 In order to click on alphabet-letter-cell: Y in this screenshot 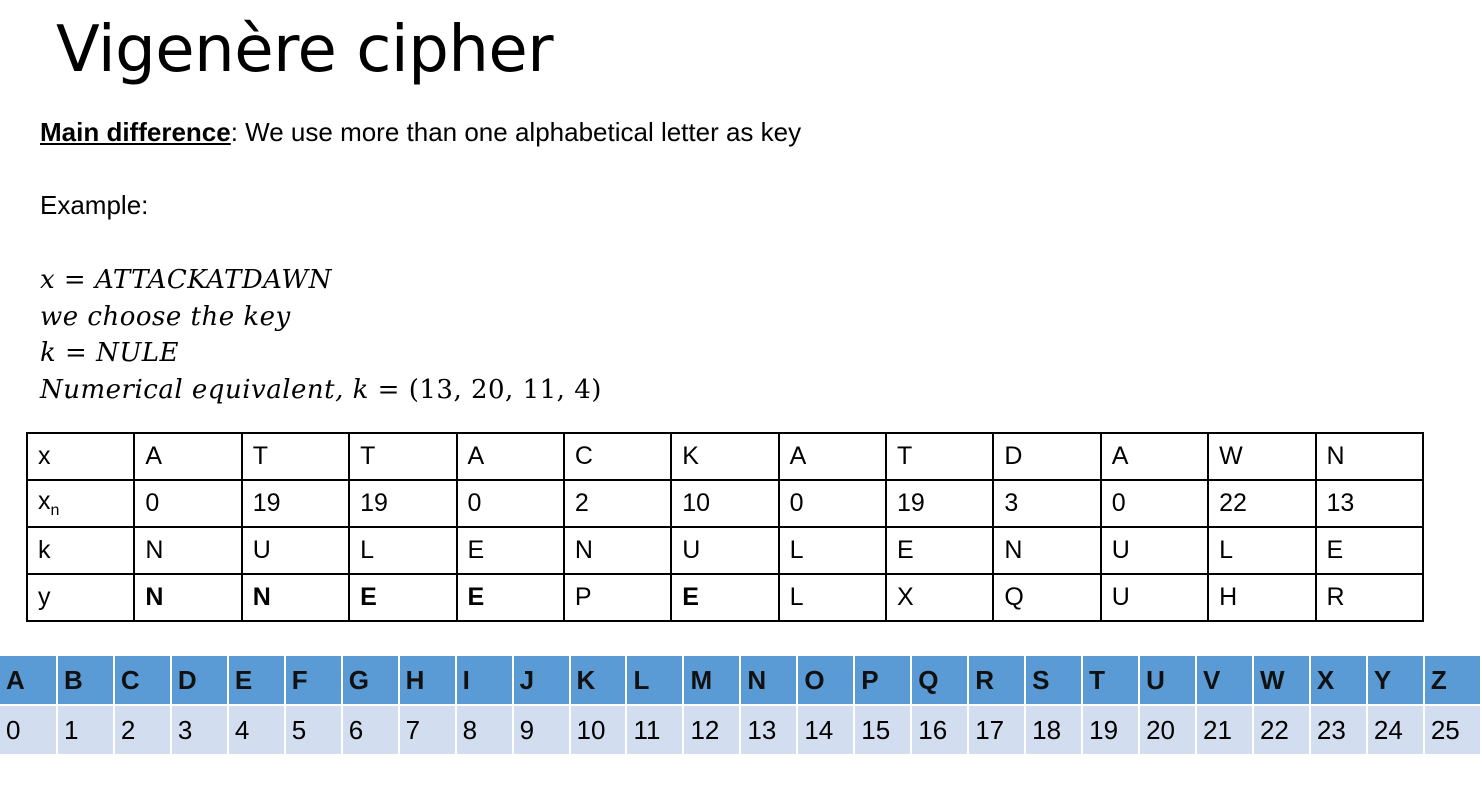, I will do `click(1395, 681)`.